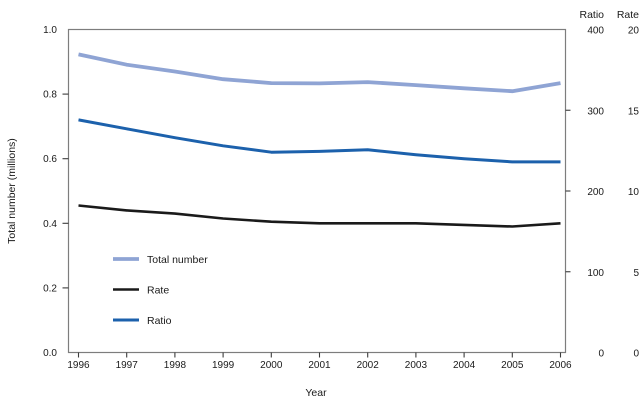  I want to click on x-axis-tick-label: 2005, so click(512, 365).